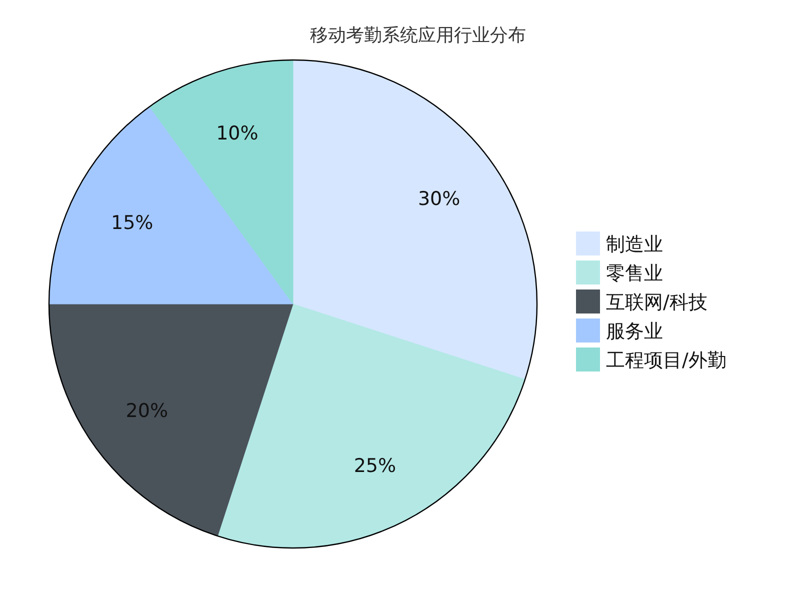 The height and width of the screenshot is (594, 805). Describe the element at coordinates (634, 245) in the screenshot. I see `legend-label: 制造业` at that location.